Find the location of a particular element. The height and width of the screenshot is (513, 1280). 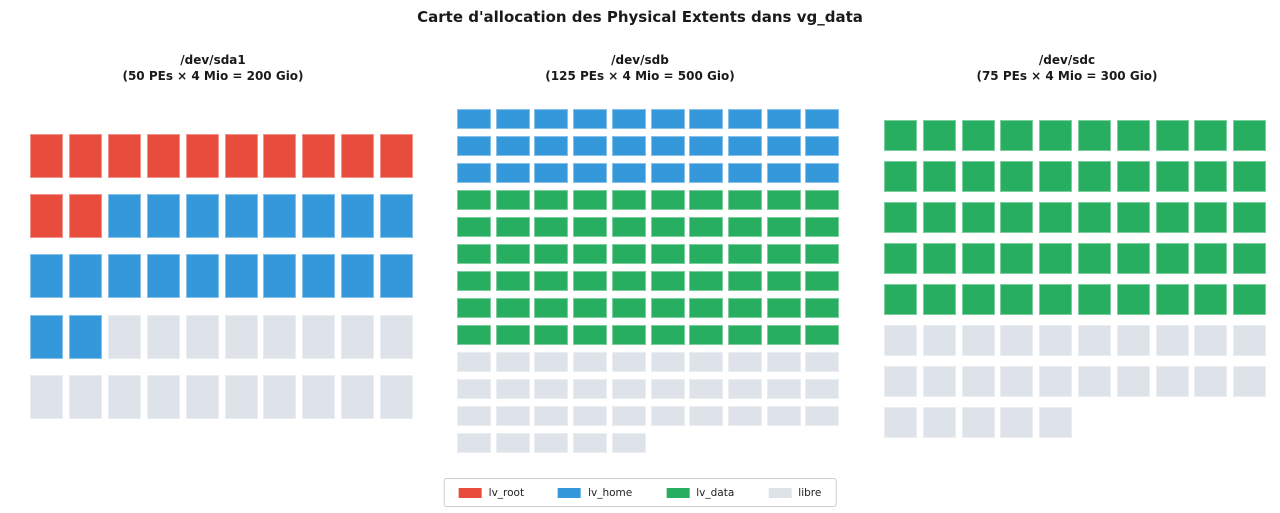

legend-item-lv_data: lv_data is located at coordinates (700, 493).